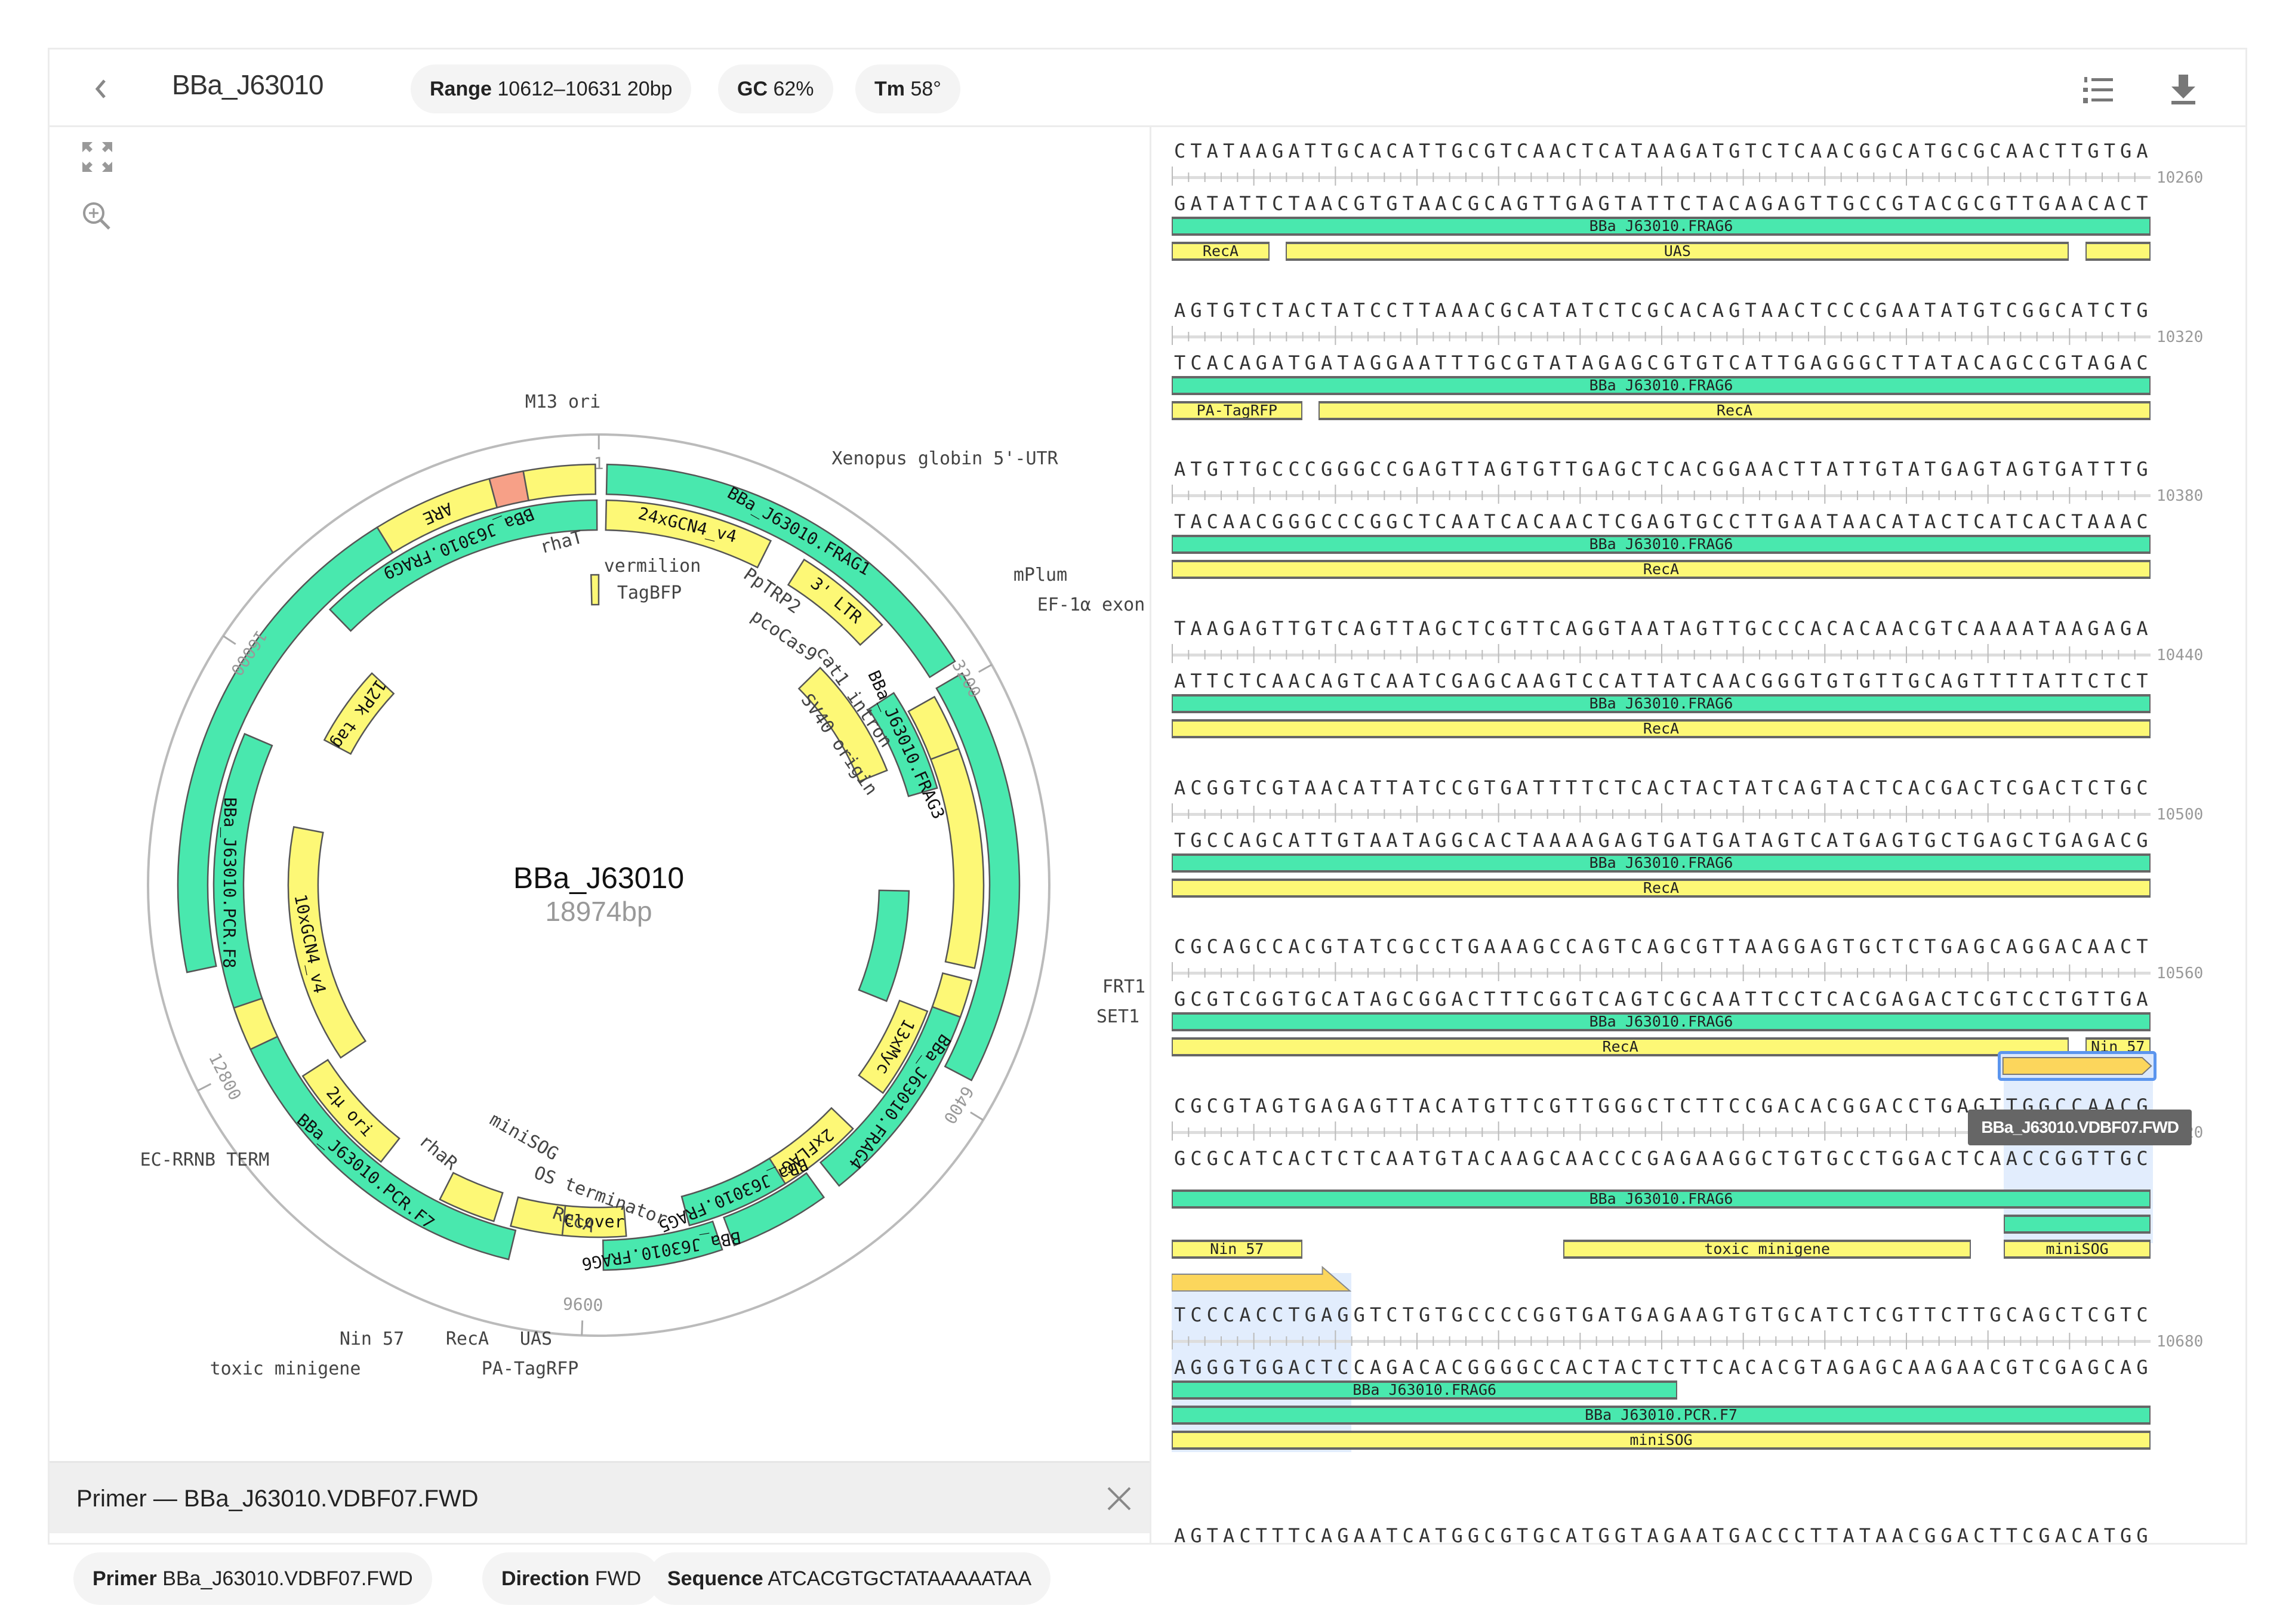 The image size is (2292, 1624). Describe the element at coordinates (793, 89) in the screenshot. I see `gc-value: 62%` at that location.